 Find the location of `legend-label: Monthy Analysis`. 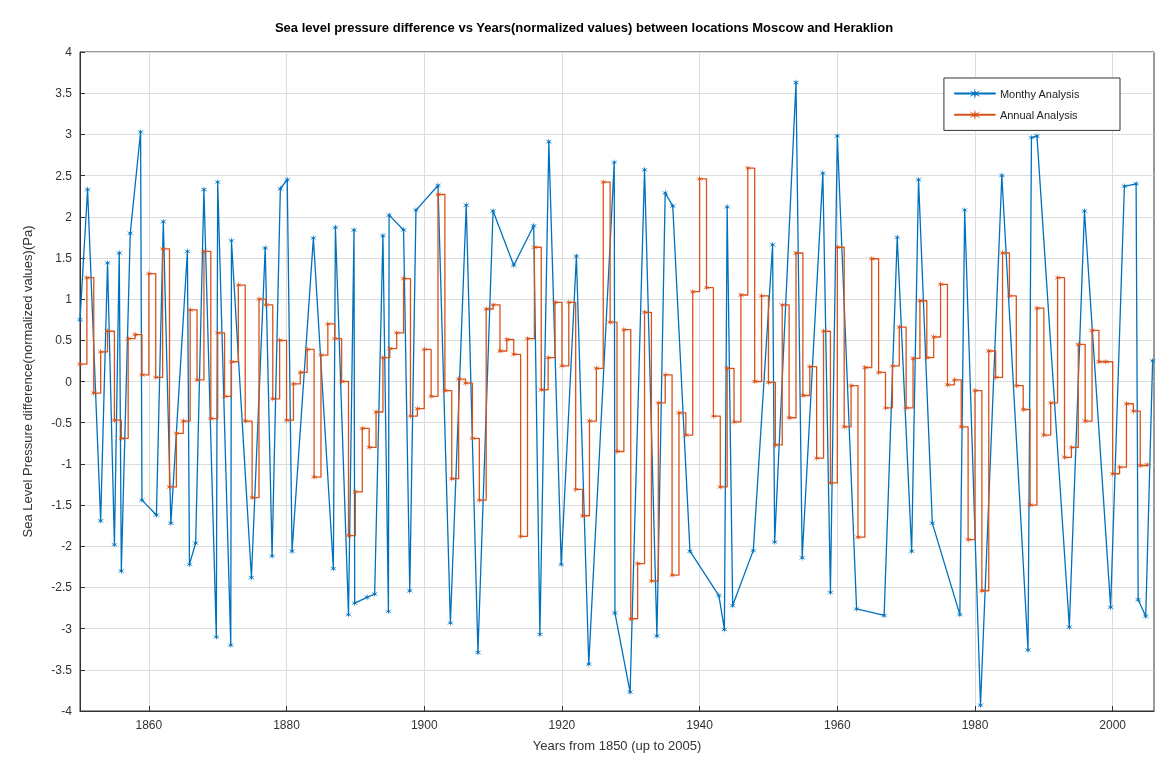

legend-label: Monthy Analysis is located at coordinates (1039, 93).